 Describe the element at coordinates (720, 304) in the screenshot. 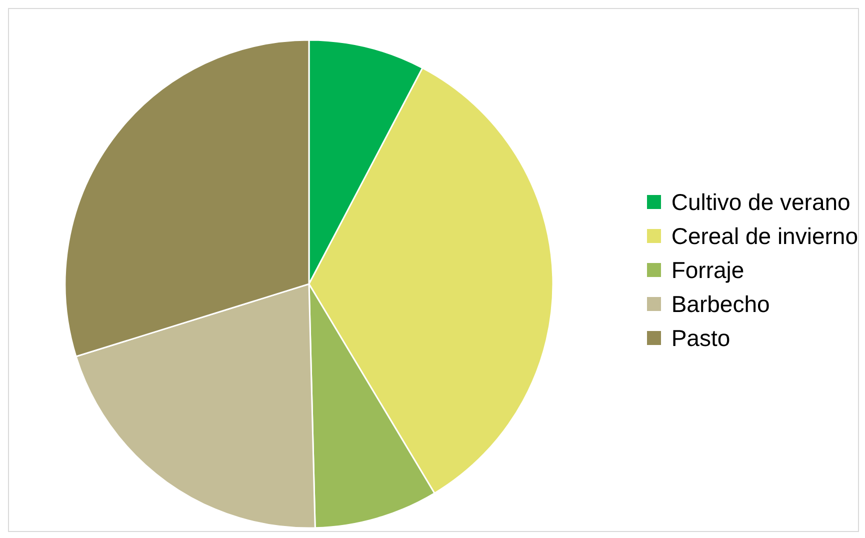

I see `legend-label: Barbecho` at that location.